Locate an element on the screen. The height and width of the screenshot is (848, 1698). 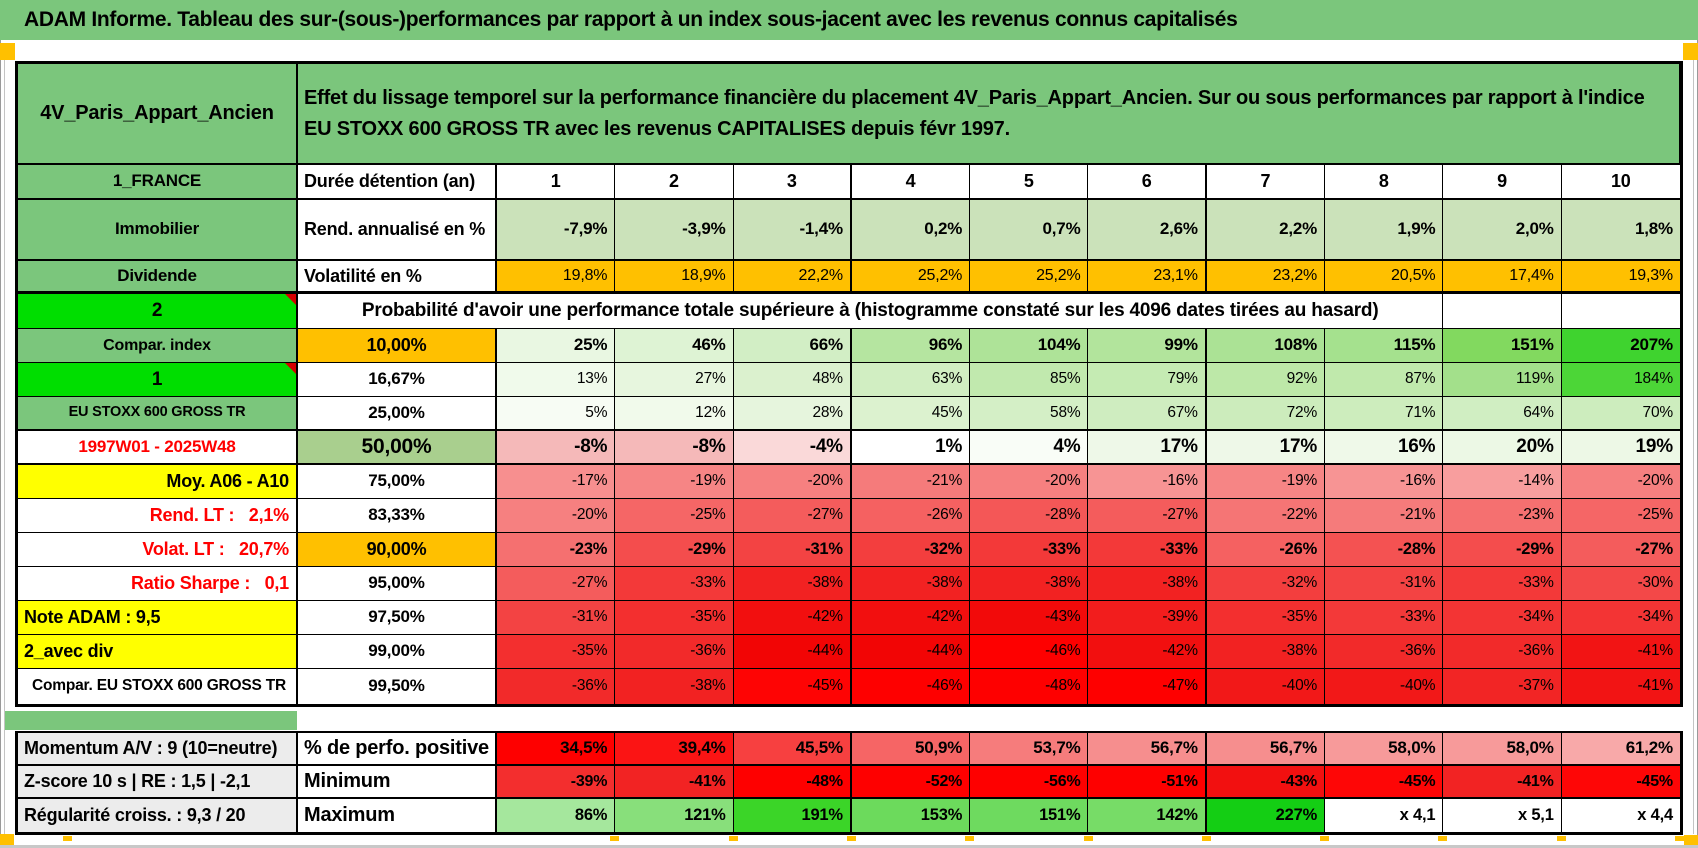
p10-row-value: 108% is located at coordinates (1266, 346).